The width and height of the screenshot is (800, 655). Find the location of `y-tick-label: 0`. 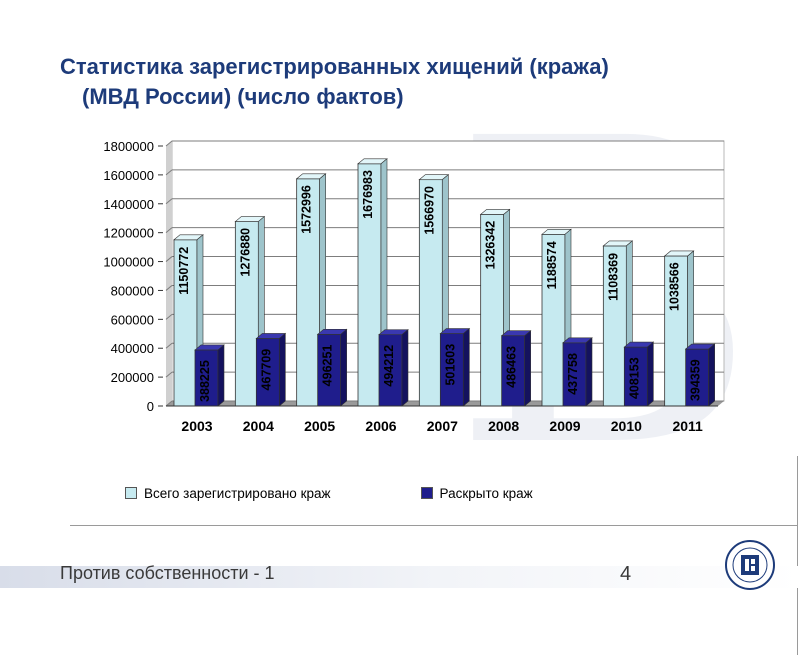

y-tick-label: 0 is located at coordinates (150, 406).